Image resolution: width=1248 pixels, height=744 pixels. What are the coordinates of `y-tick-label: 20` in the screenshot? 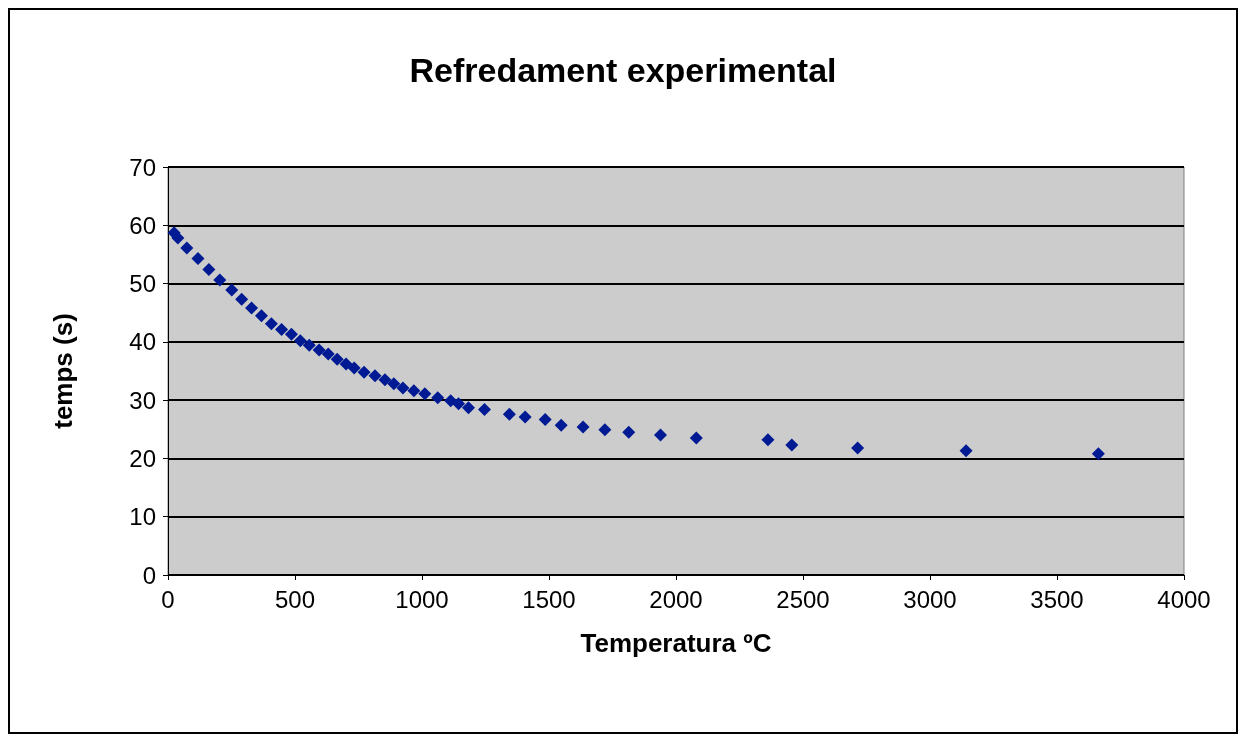 It's located at (142, 458).